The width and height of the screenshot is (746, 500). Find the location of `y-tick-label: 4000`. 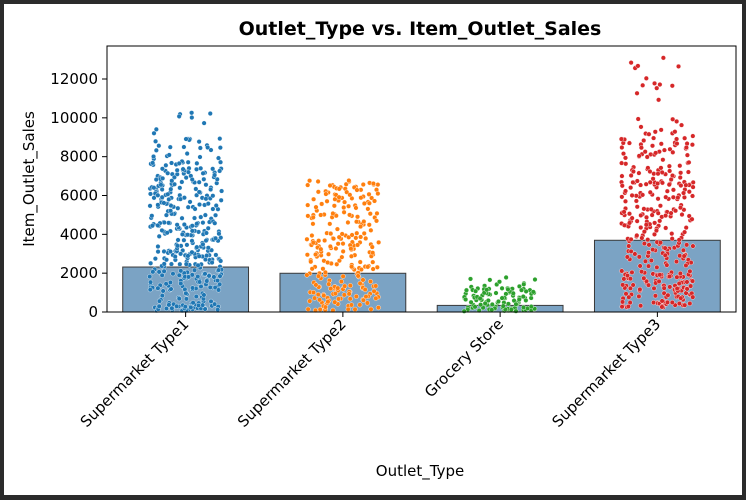

y-tick-label: 4000 is located at coordinates (79, 234).